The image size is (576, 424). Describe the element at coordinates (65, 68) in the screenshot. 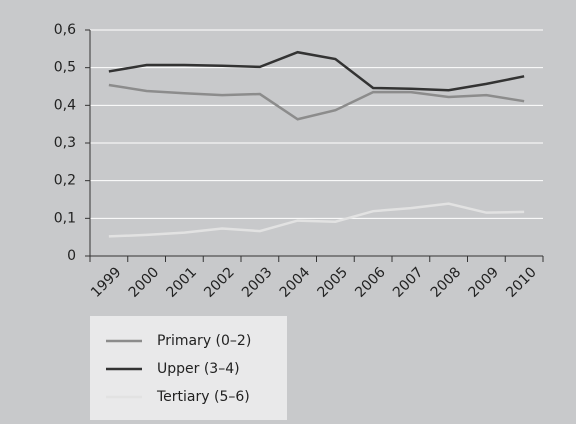

I see `y-tick-label: 0,5` at that location.